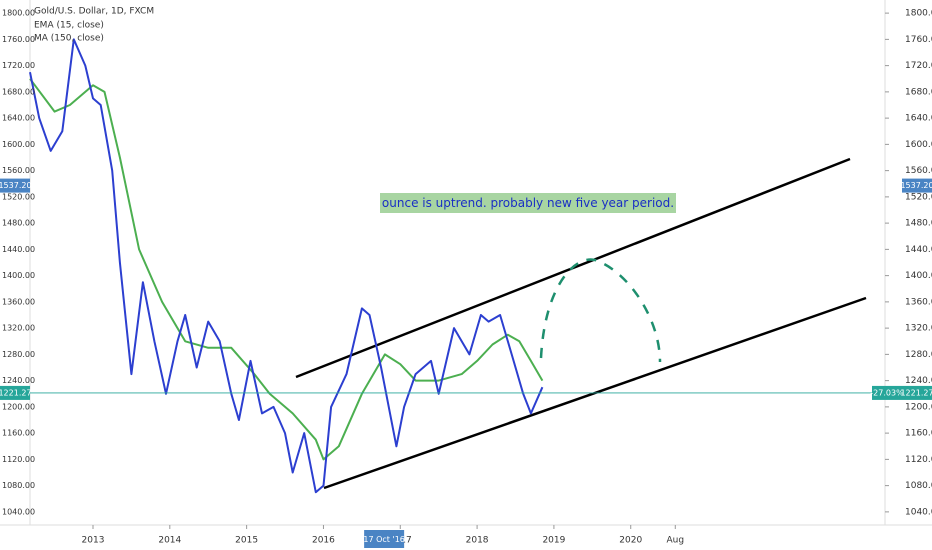  Describe the element at coordinates (918, 276) in the screenshot. I see `y-tick-label: 1400.00` at that location.